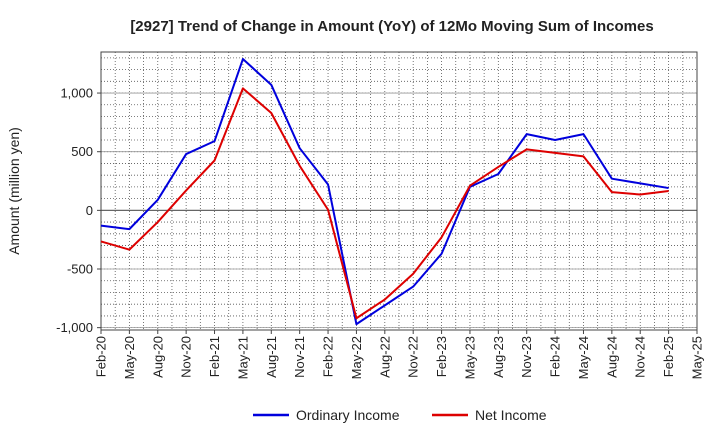 This screenshot has width=720, height=440. Describe the element at coordinates (555, 356) in the screenshot. I see `x-tick-label: Feb-24` at that location.